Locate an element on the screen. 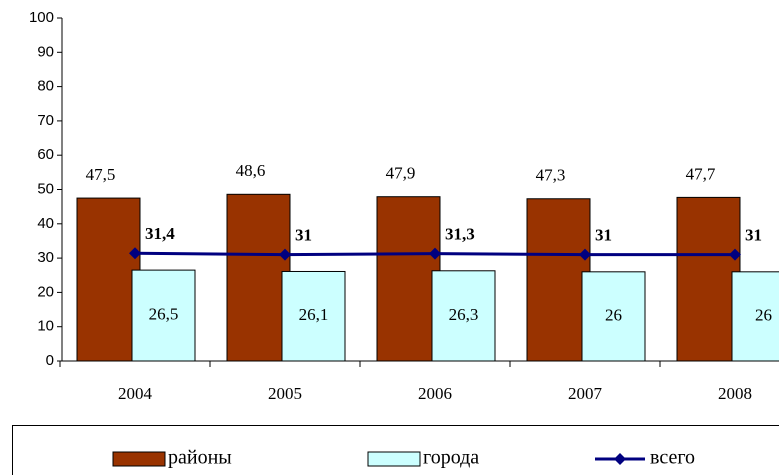  y-tick-label: 10 is located at coordinates (45, 326).